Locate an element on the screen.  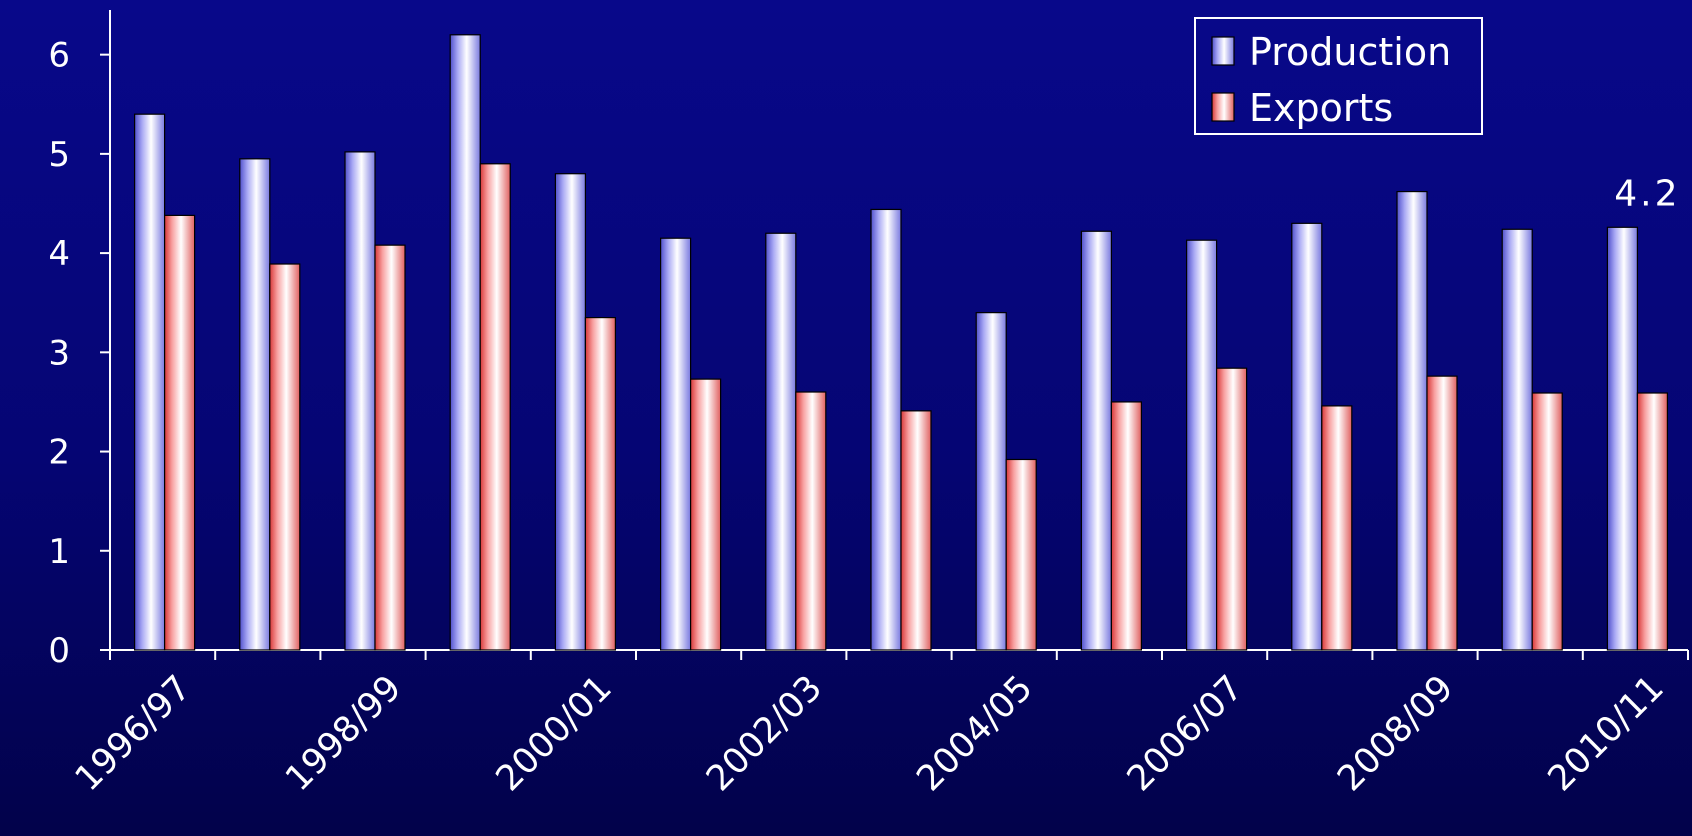
x-tick-label: 2004/05 is located at coordinates (974, 733).